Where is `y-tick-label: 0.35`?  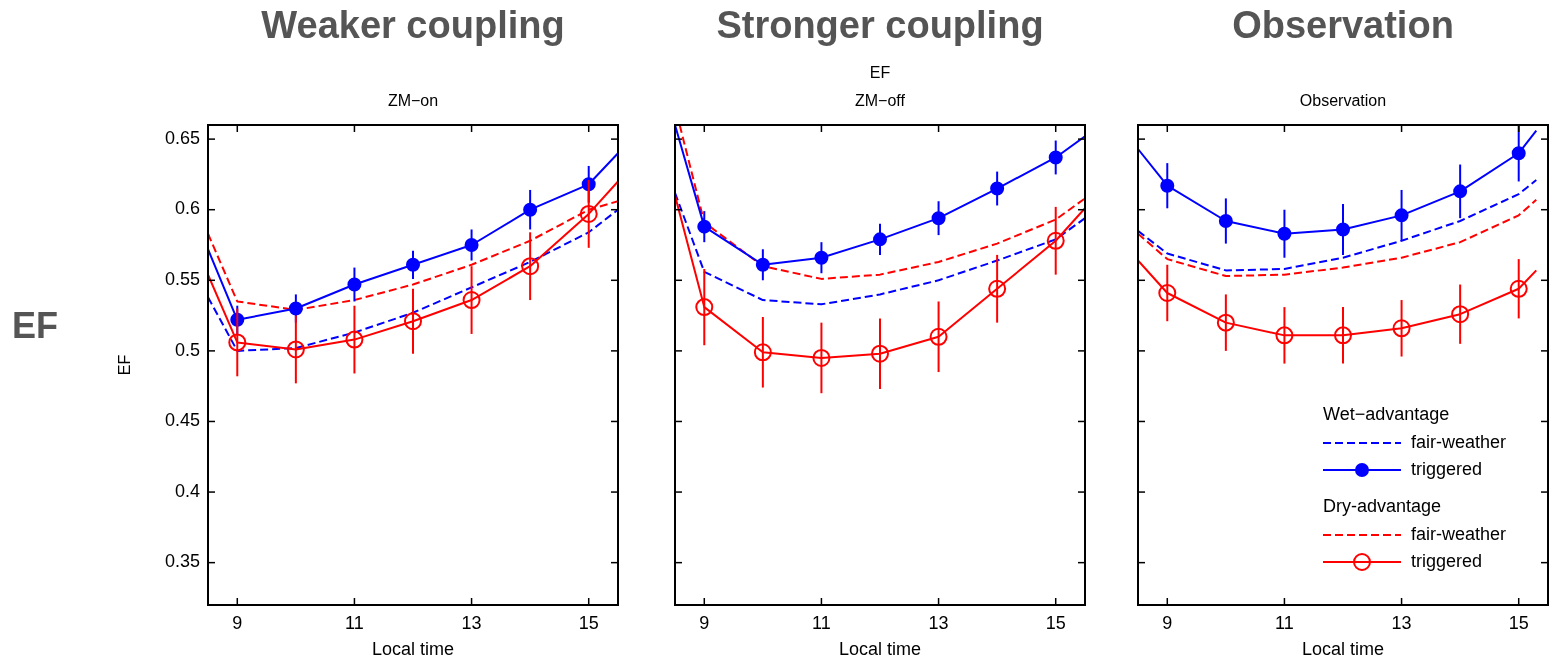 y-tick-label: 0.35 is located at coordinates (182, 561).